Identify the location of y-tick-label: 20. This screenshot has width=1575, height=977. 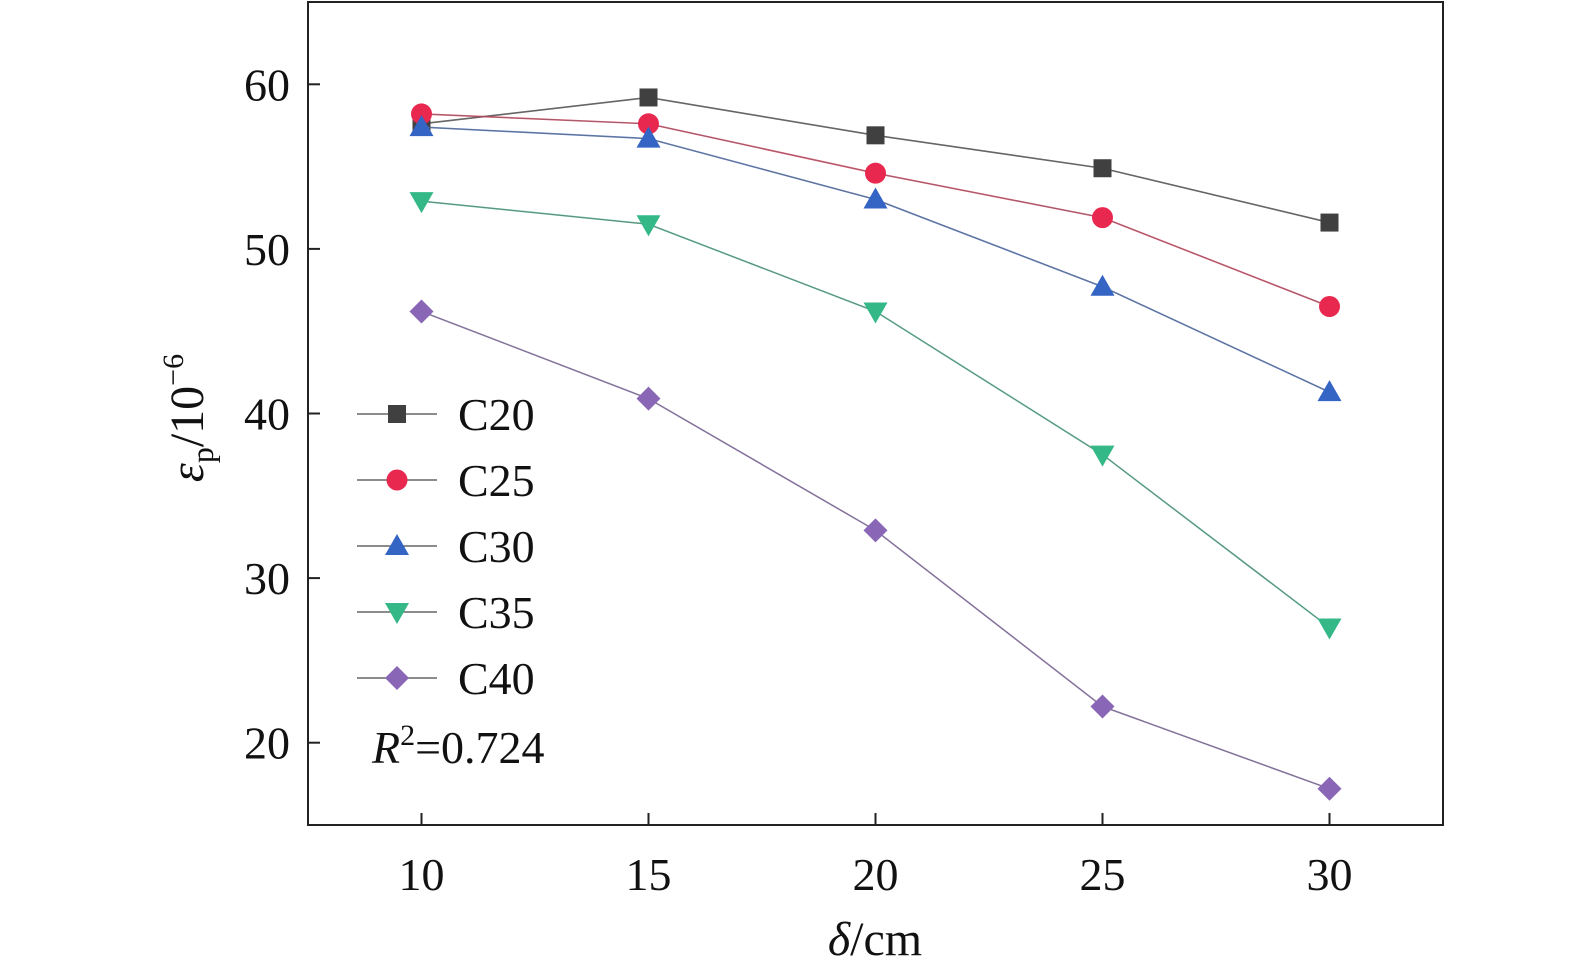
(267, 743).